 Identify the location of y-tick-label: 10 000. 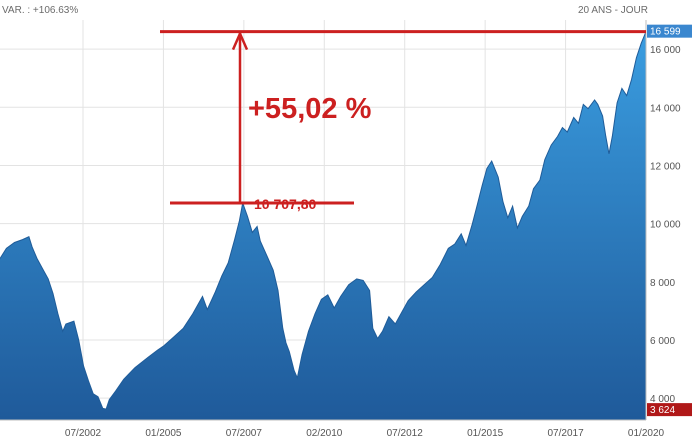
(665, 225).